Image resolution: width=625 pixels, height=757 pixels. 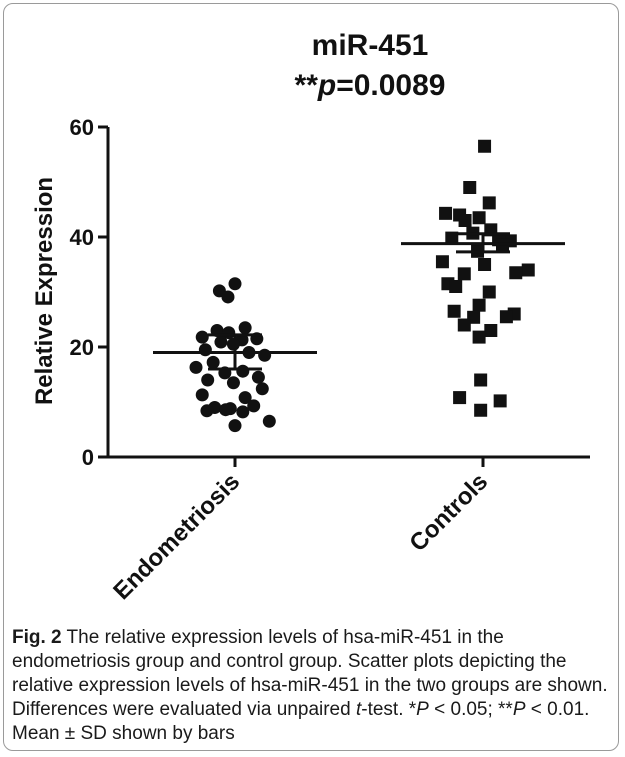 I want to click on y-axis-label: Relative Expression, so click(x=44, y=291).